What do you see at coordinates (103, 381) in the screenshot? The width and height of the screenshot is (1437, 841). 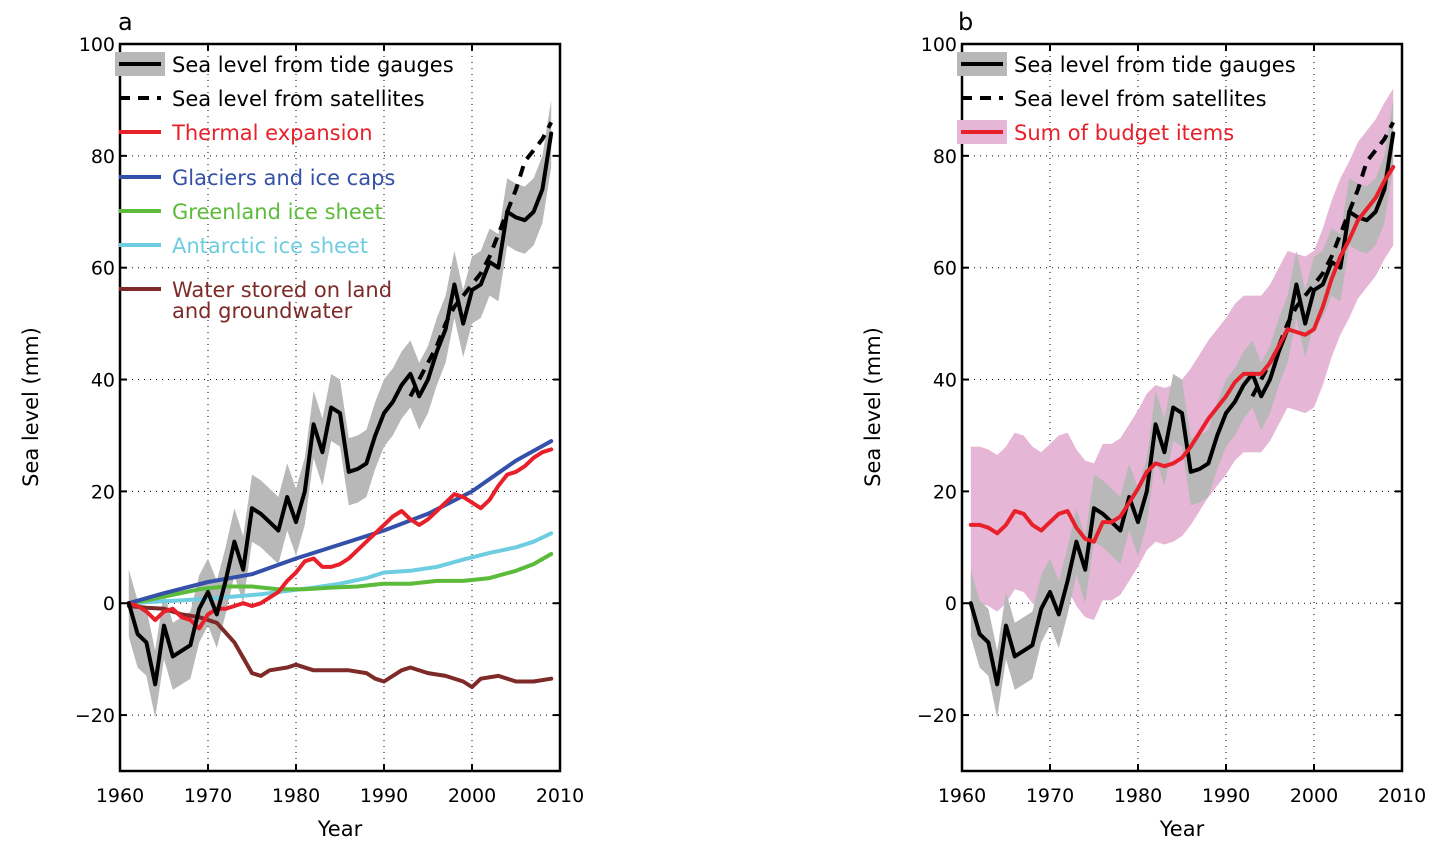 I see `panel-a-y-tick-label: 40` at bounding box center [103, 381].